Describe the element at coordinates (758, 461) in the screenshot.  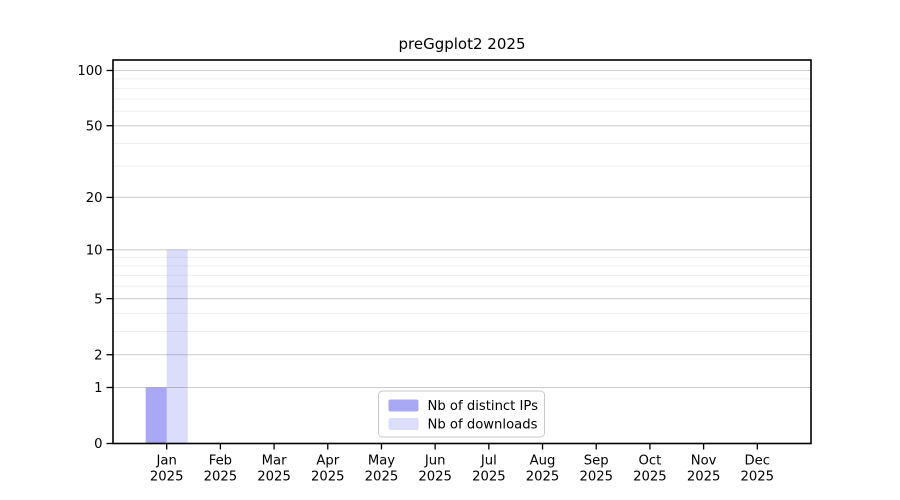
I see `x-tick-label-month: Dec` at that location.